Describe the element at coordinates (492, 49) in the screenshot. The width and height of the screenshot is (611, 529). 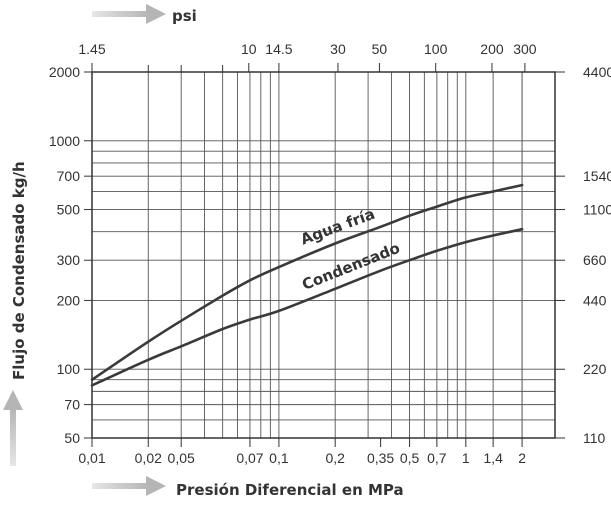
I see `top-tick-label: 200` at that location.